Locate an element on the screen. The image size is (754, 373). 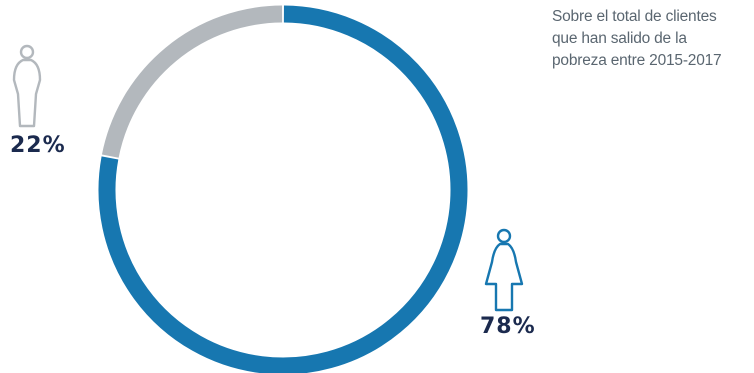
man-icon is located at coordinates (27, 86).